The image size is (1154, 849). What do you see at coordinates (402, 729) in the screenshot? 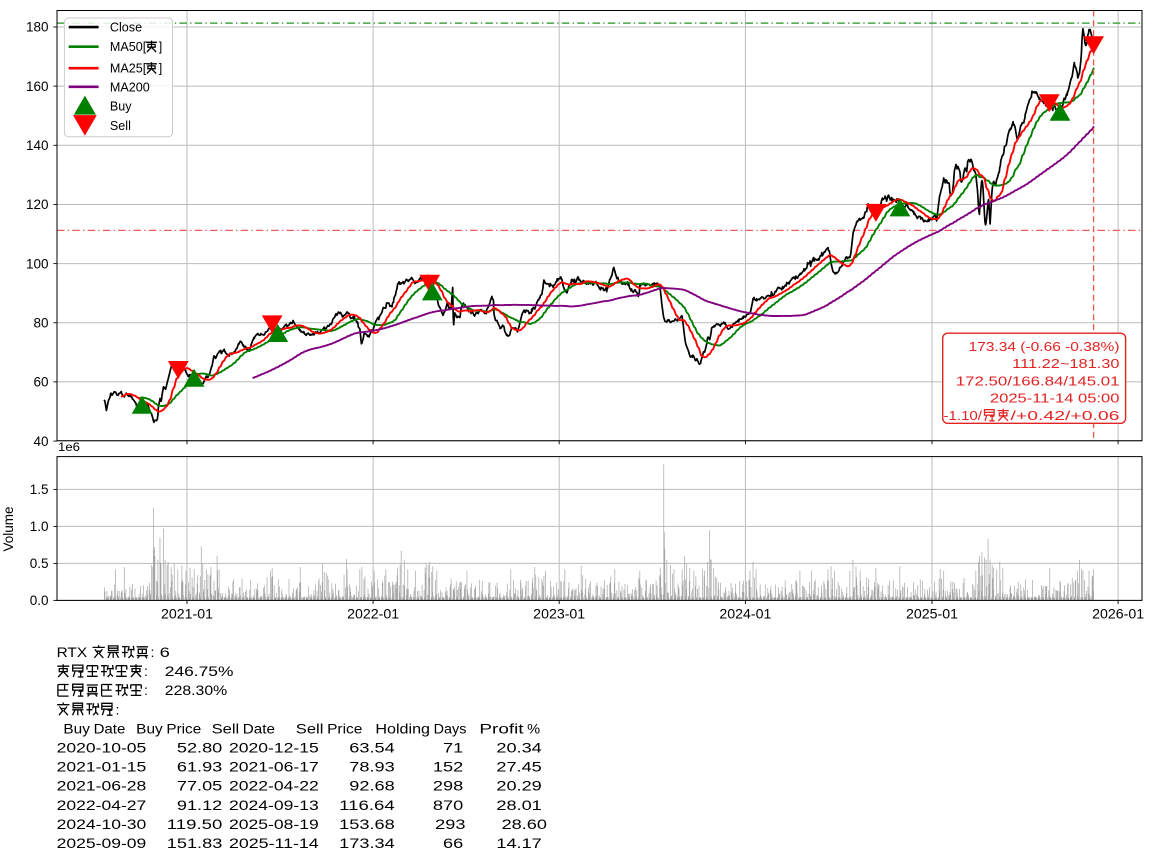
I see `svg-text: Holding` at bounding box center [402, 729].